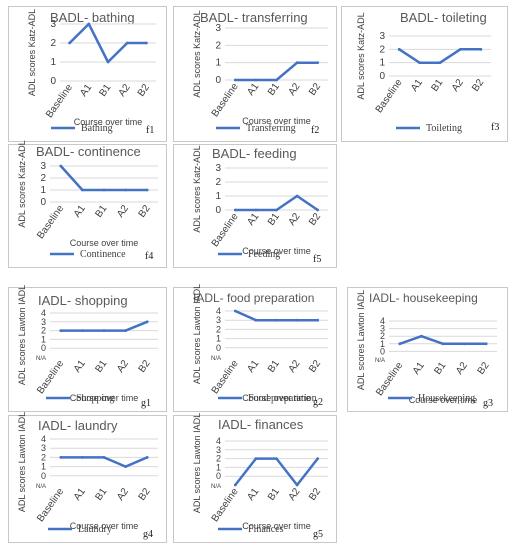  I want to click on chart-title: IADL- finances, so click(261, 424).